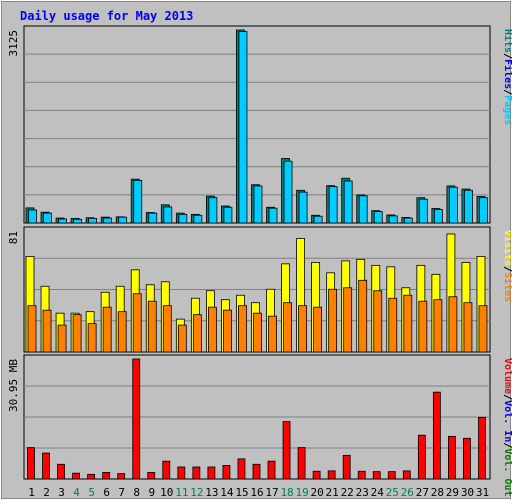 The image size is (512, 501). Describe the element at coordinates (378, 492) in the screenshot. I see `day-label-24: 24` at that location.